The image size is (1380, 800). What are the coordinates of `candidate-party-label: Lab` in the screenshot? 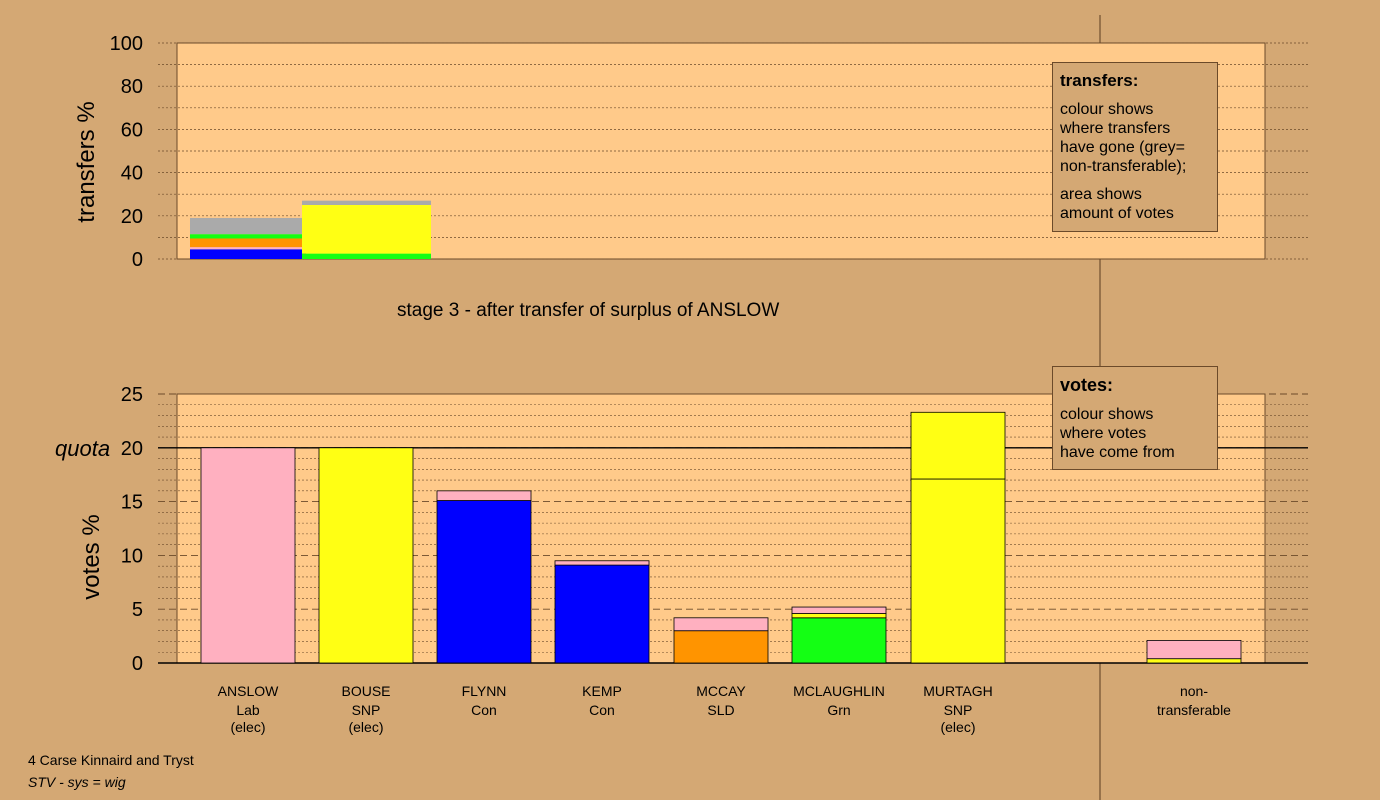 It's located at (248, 710).